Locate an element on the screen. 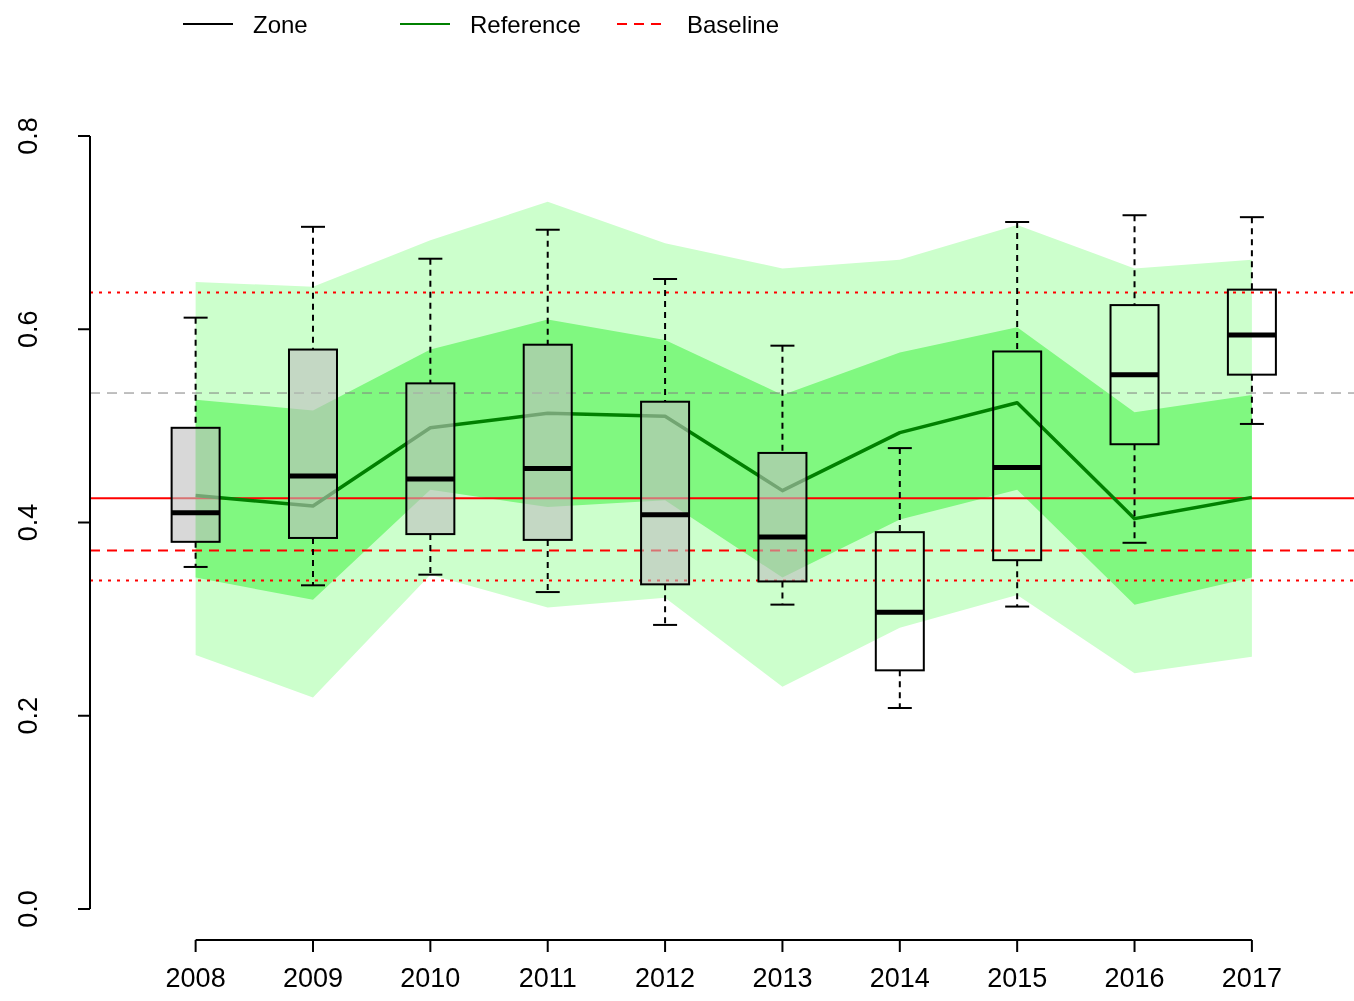 This screenshot has height=1001, width=1354. x-tick-label: 2017 is located at coordinates (1251, 978).